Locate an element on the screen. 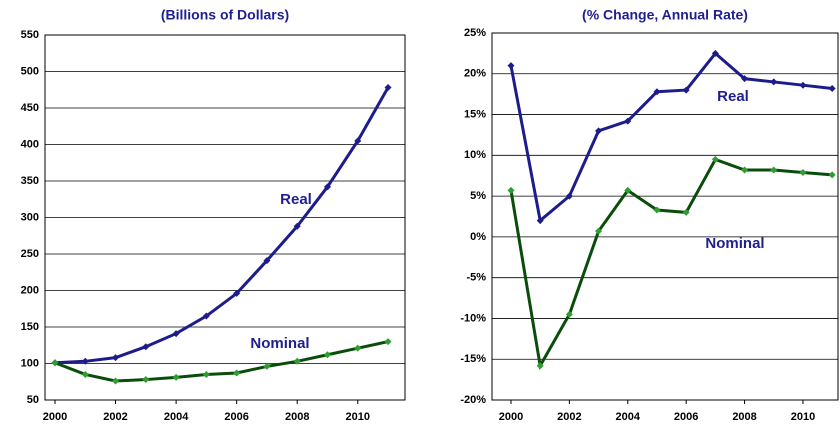 This screenshot has height=433, width=840. y-tick-label: -10% is located at coordinates (473, 318).